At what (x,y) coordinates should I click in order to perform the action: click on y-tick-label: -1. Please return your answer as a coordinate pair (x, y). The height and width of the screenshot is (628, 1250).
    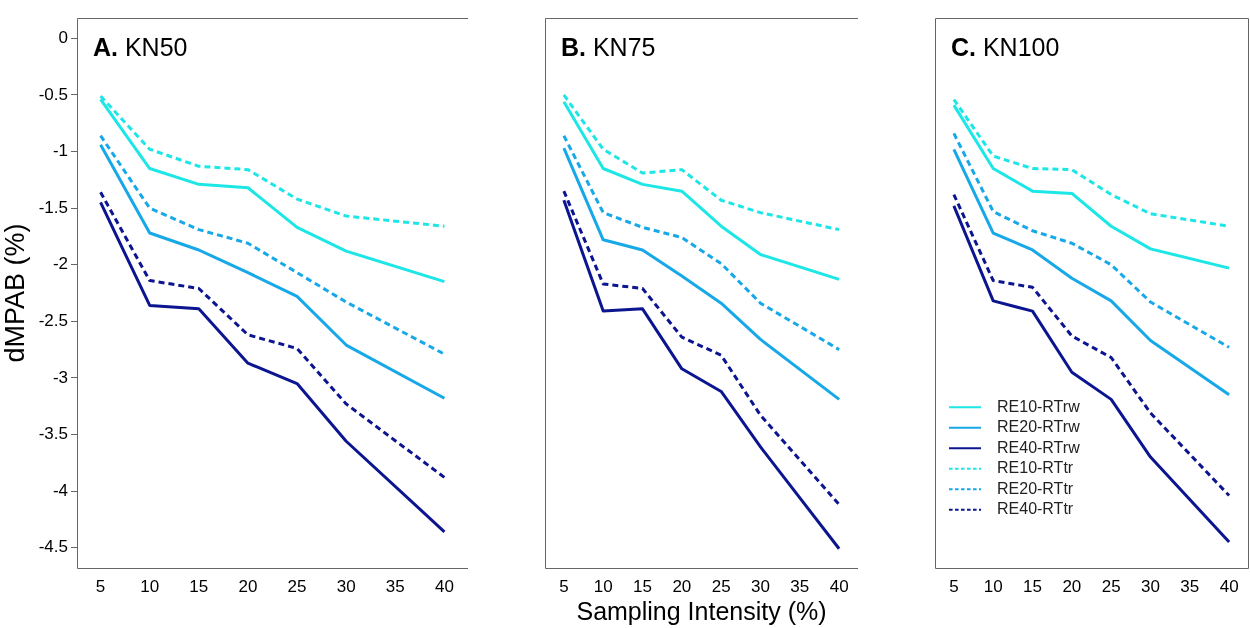
    Looking at the image, I should click on (60, 151).